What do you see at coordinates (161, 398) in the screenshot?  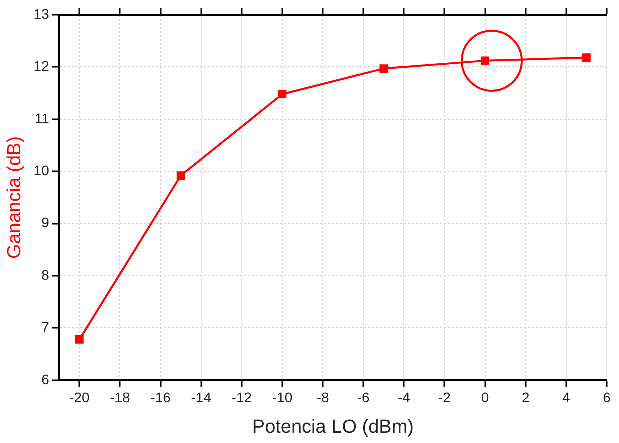 I see `x-tick-label: -16` at bounding box center [161, 398].